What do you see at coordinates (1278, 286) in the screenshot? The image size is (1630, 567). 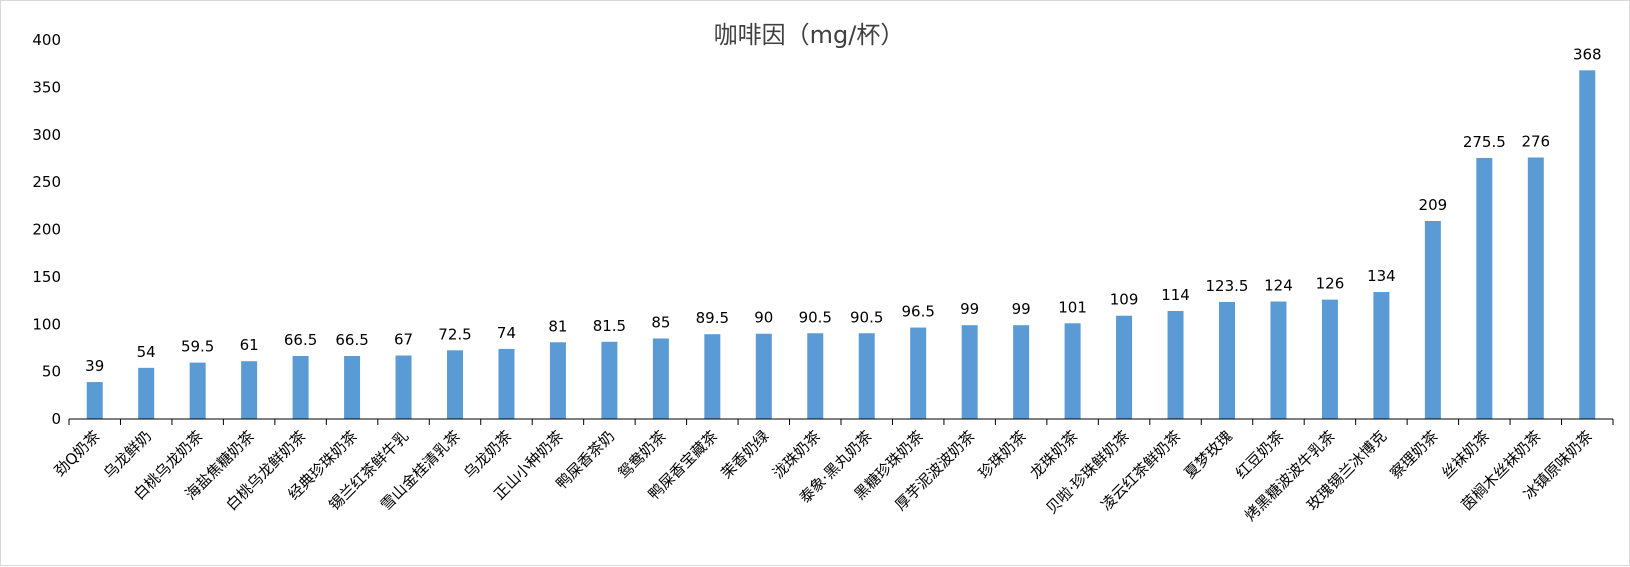 I see `value-label: 124` at bounding box center [1278, 286].